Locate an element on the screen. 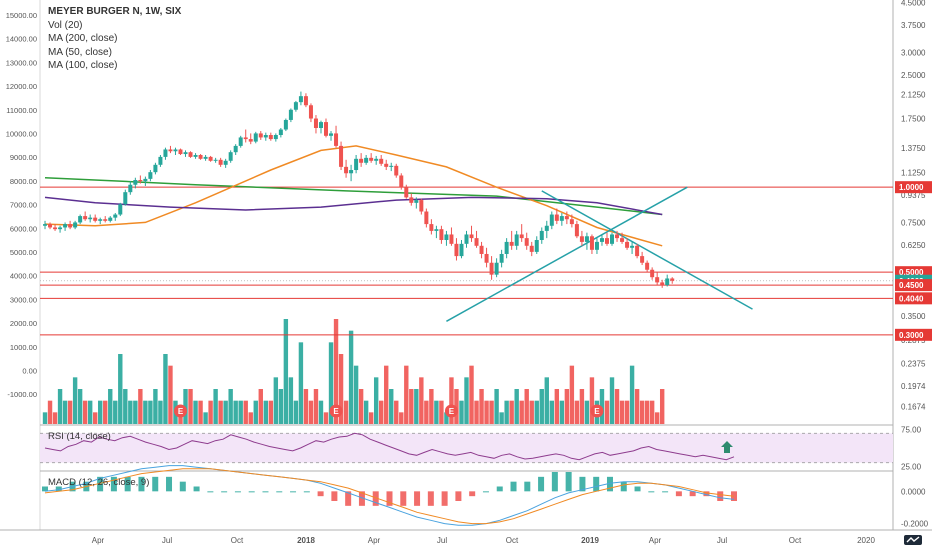  macd-tick-label: 0.0000 is located at coordinates (913, 491).